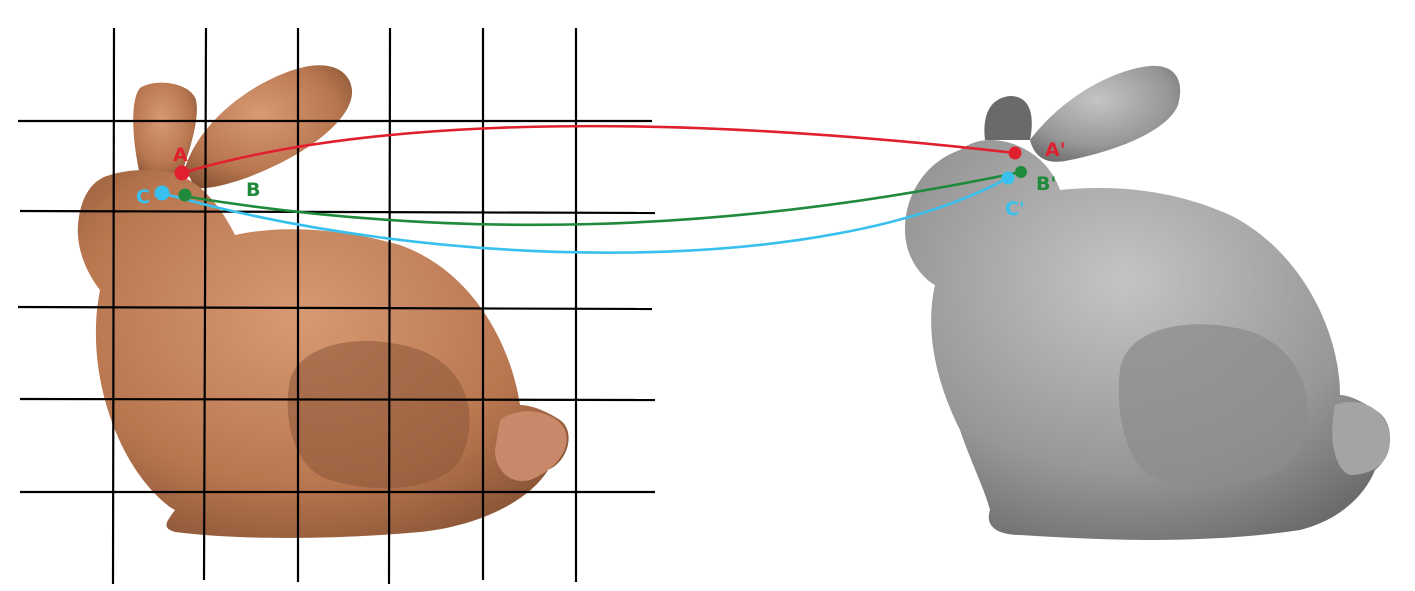  What do you see at coordinates (1105, 113) in the screenshot?
I see `mesh-bunny-back-ear` at bounding box center [1105, 113].